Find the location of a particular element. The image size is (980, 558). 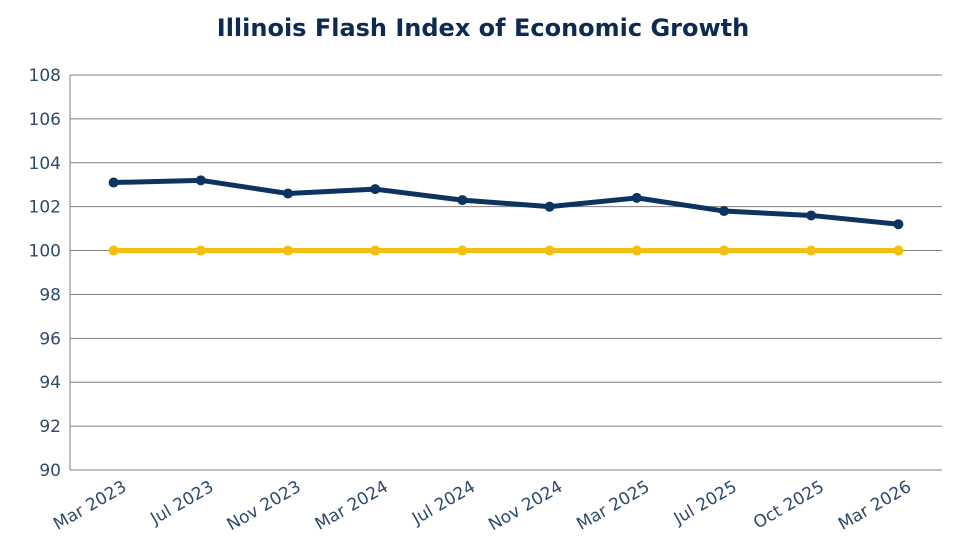

y-tick-label: 100 is located at coordinates (45, 252).